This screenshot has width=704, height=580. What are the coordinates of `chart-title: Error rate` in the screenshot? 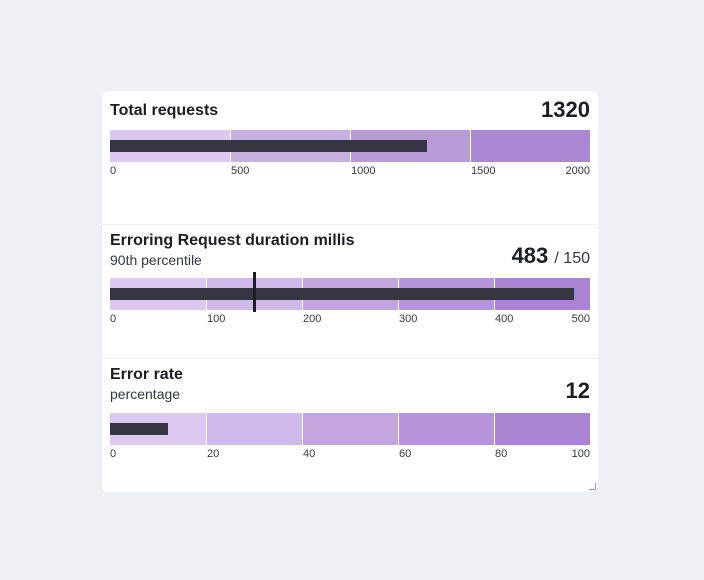 It's located at (146, 374).